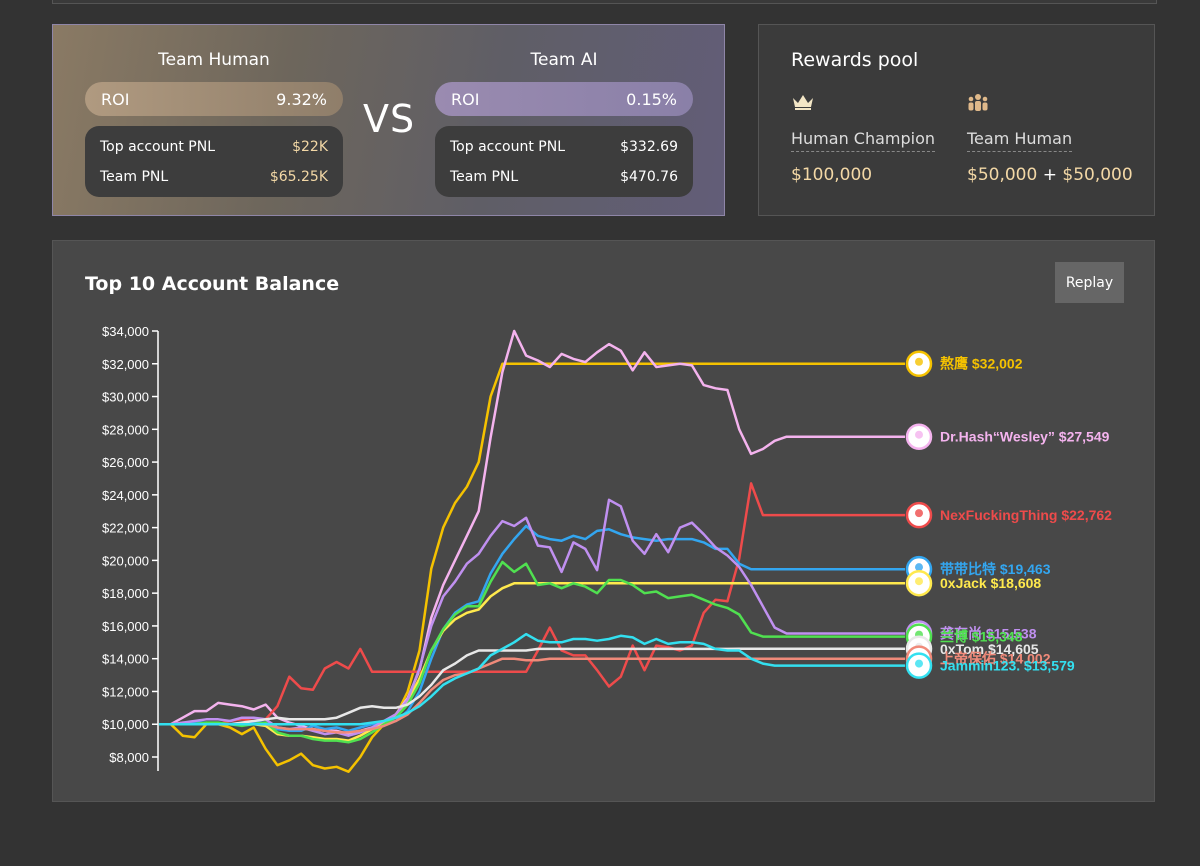 Image resolution: width=1200 pixels, height=866 pixels. I want to click on y-tick-label: $34,000, so click(125, 331).